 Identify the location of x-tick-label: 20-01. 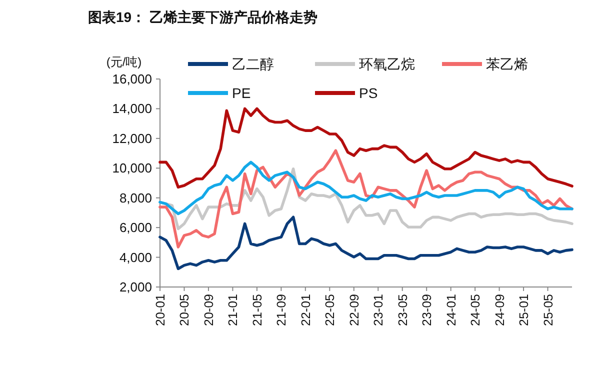
(161, 310).